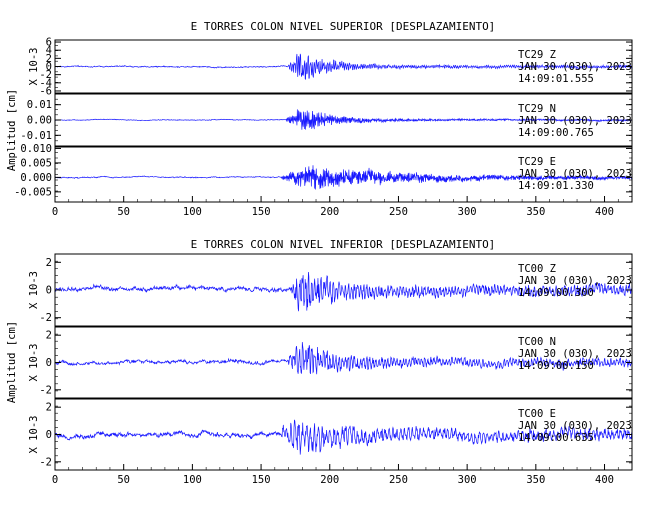 Image resolution: width=650 pixels, height=505 pixels. What do you see at coordinates (49, 51) in the screenshot?
I see `ytick-label: 4` at bounding box center [49, 51].